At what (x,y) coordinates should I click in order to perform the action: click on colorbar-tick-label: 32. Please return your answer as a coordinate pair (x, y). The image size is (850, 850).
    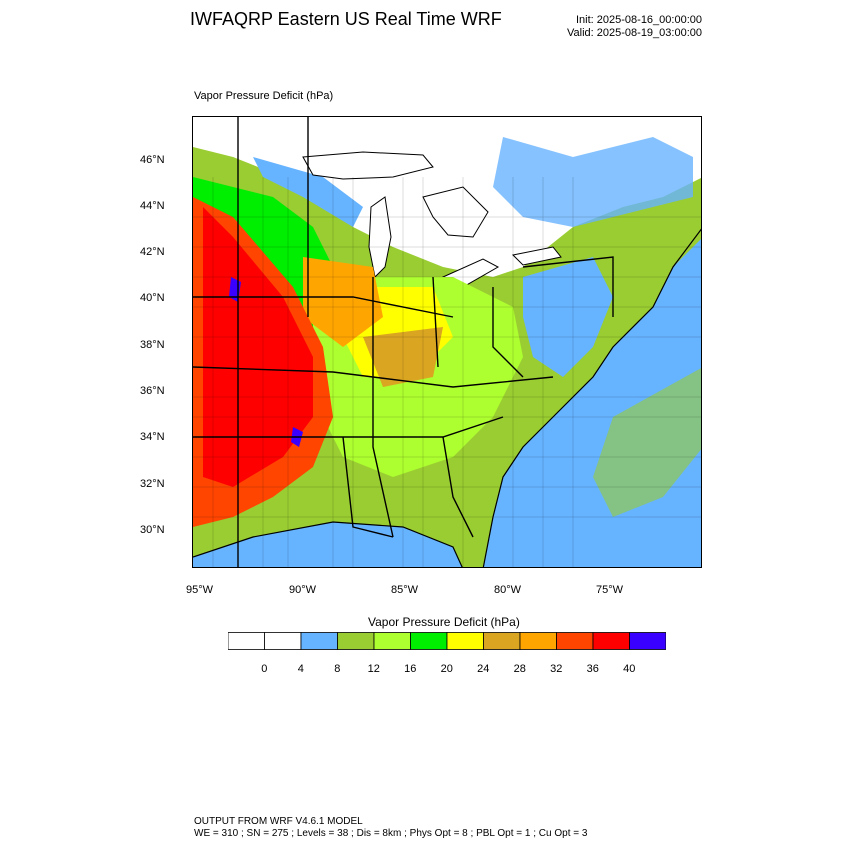
    Looking at the image, I should click on (556, 669).